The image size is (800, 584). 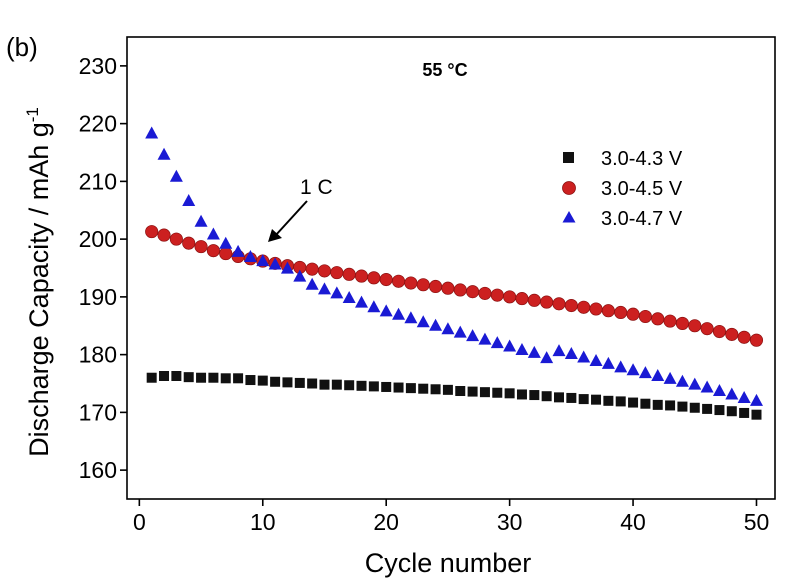 What do you see at coordinates (291, 218) in the screenshot?
I see `annotation-arrow-shaft` at bounding box center [291, 218].